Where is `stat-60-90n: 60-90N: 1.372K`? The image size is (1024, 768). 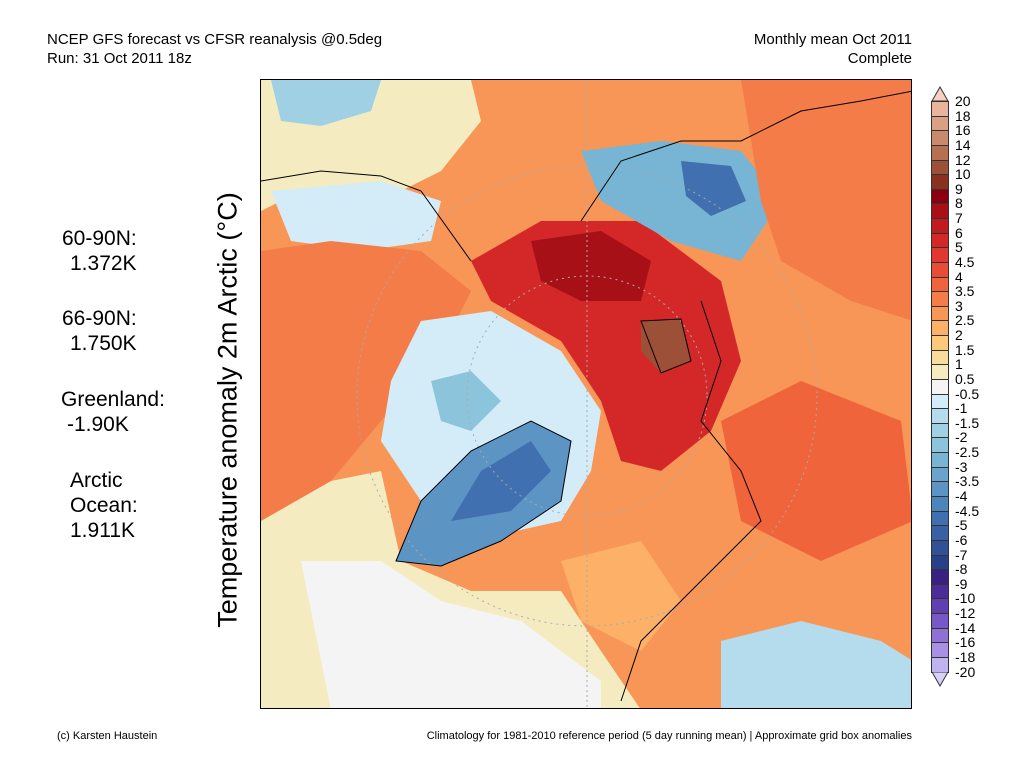
stat-60-90n: 60-90N: 1.372K is located at coordinates (99, 251).